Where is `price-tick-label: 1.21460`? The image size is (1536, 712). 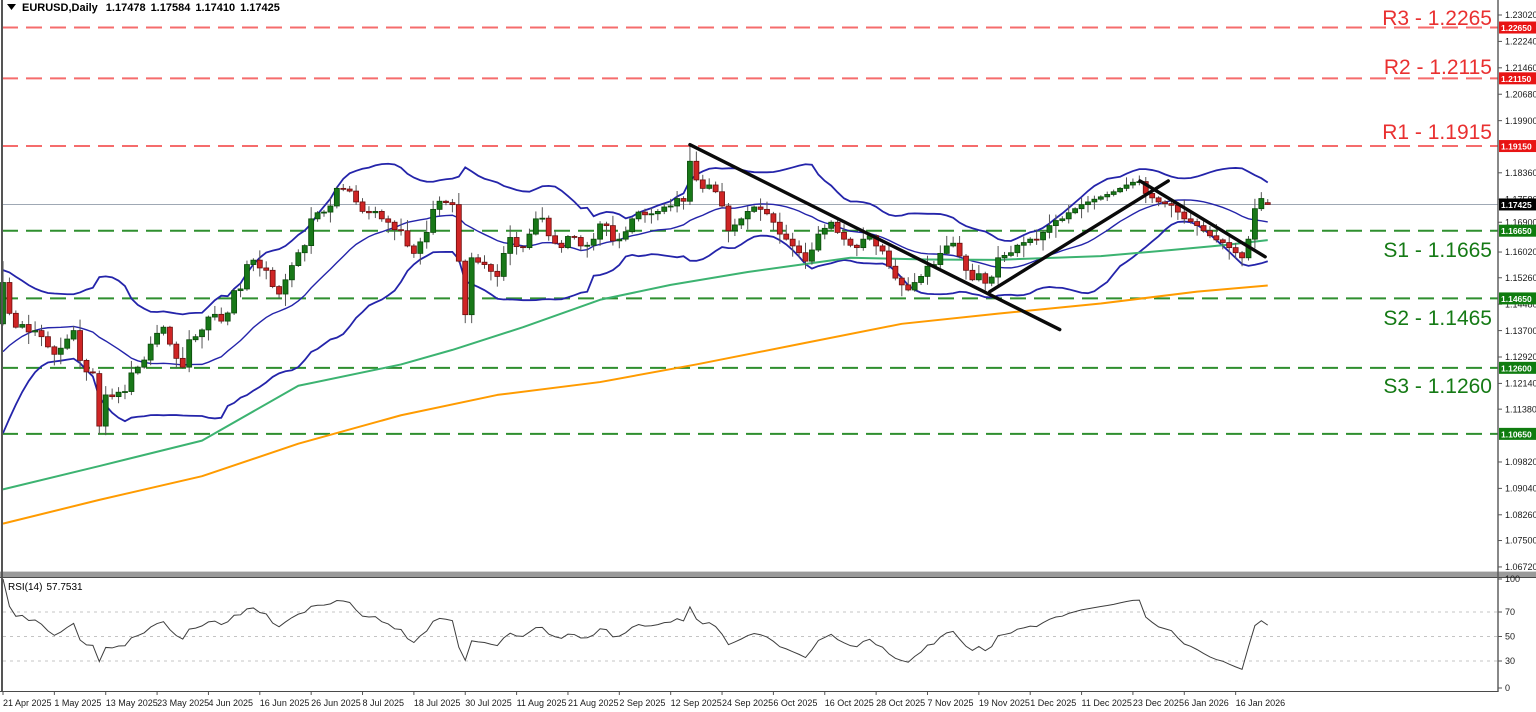 price-tick-label: 1.21460 is located at coordinates (1520, 68).